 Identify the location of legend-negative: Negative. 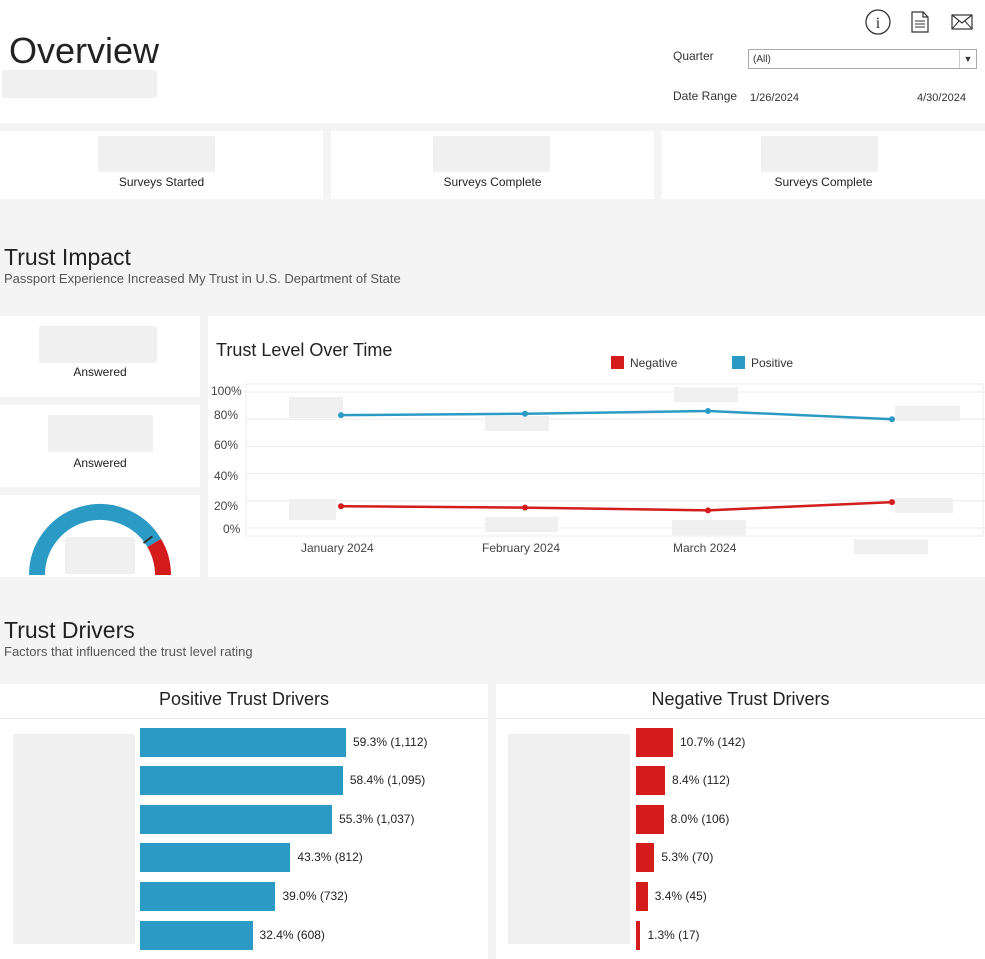
(644, 363).